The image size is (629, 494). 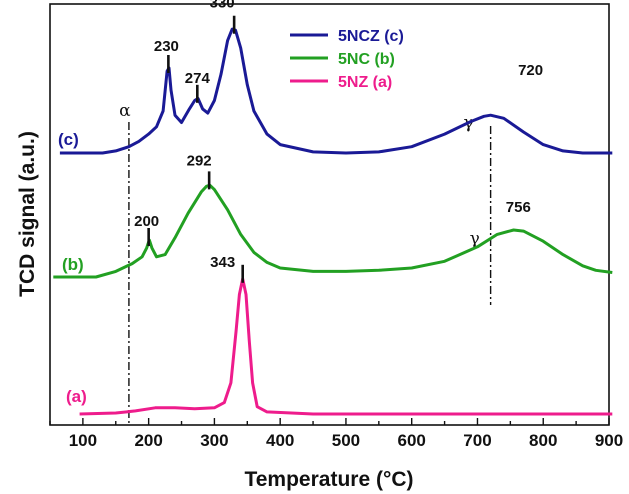 I want to click on curve-tag-1: (c), so click(x=68, y=139).